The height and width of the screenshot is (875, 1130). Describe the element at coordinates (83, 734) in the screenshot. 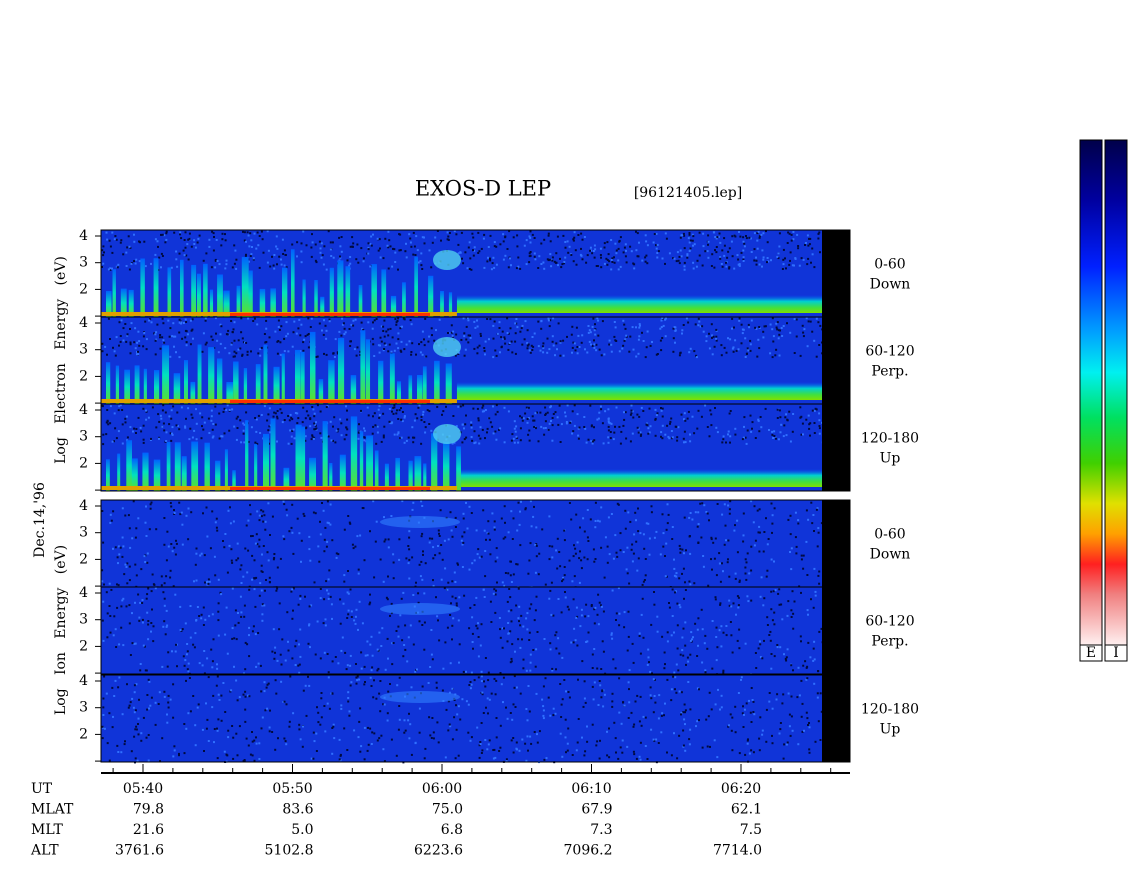

I see `y-tick-label: 2` at that location.